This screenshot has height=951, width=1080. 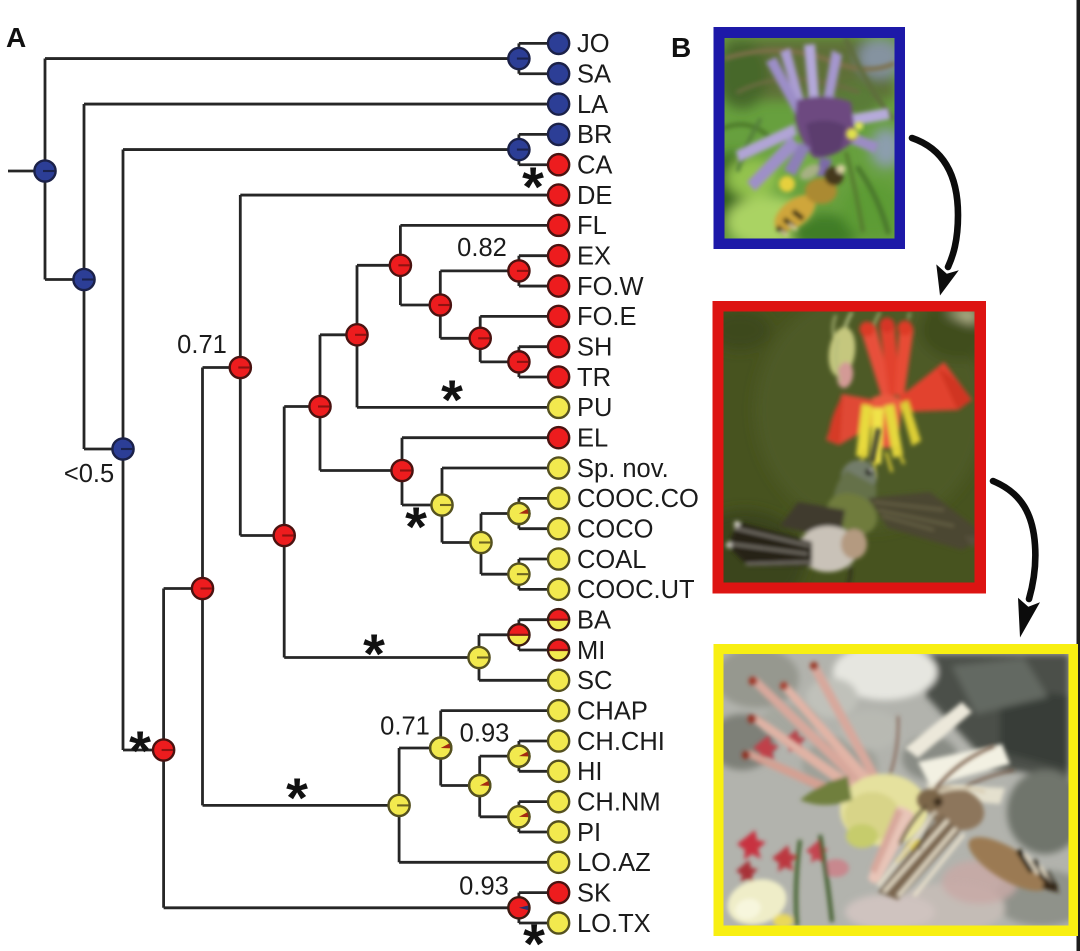 What do you see at coordinates (614, 924) in the screenshot?
I see `svg-text: LO.TX` at bounding box center [614, 924].